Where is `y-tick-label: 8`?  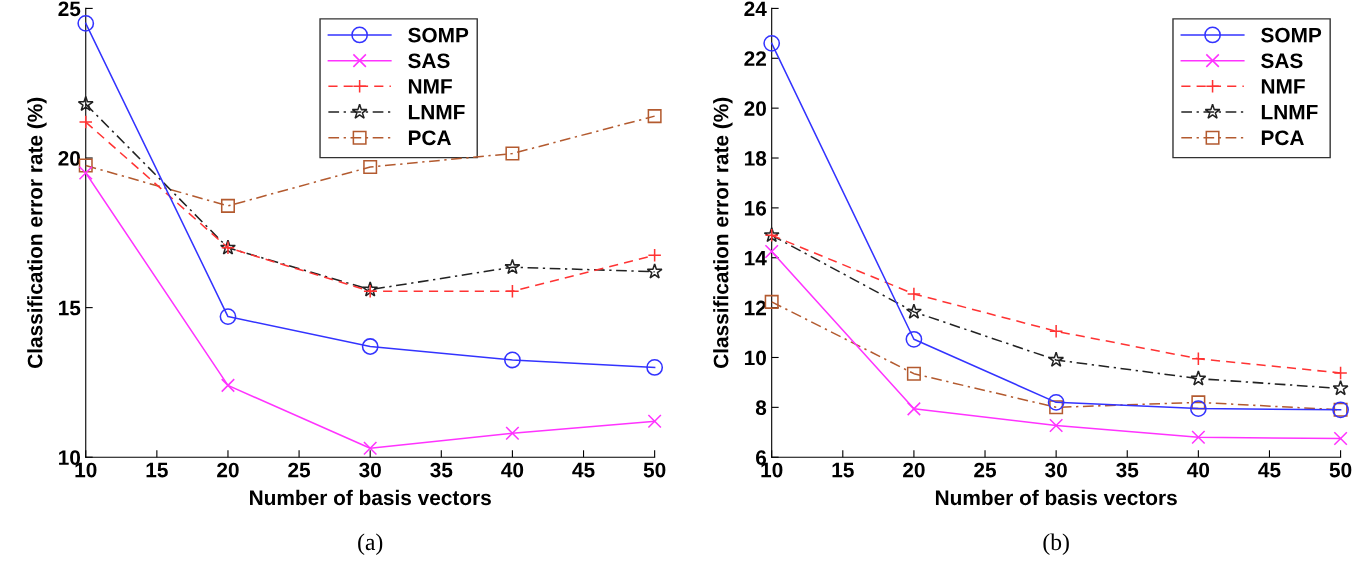
y-tick-label: 8 is located at coordinates (761, 408).